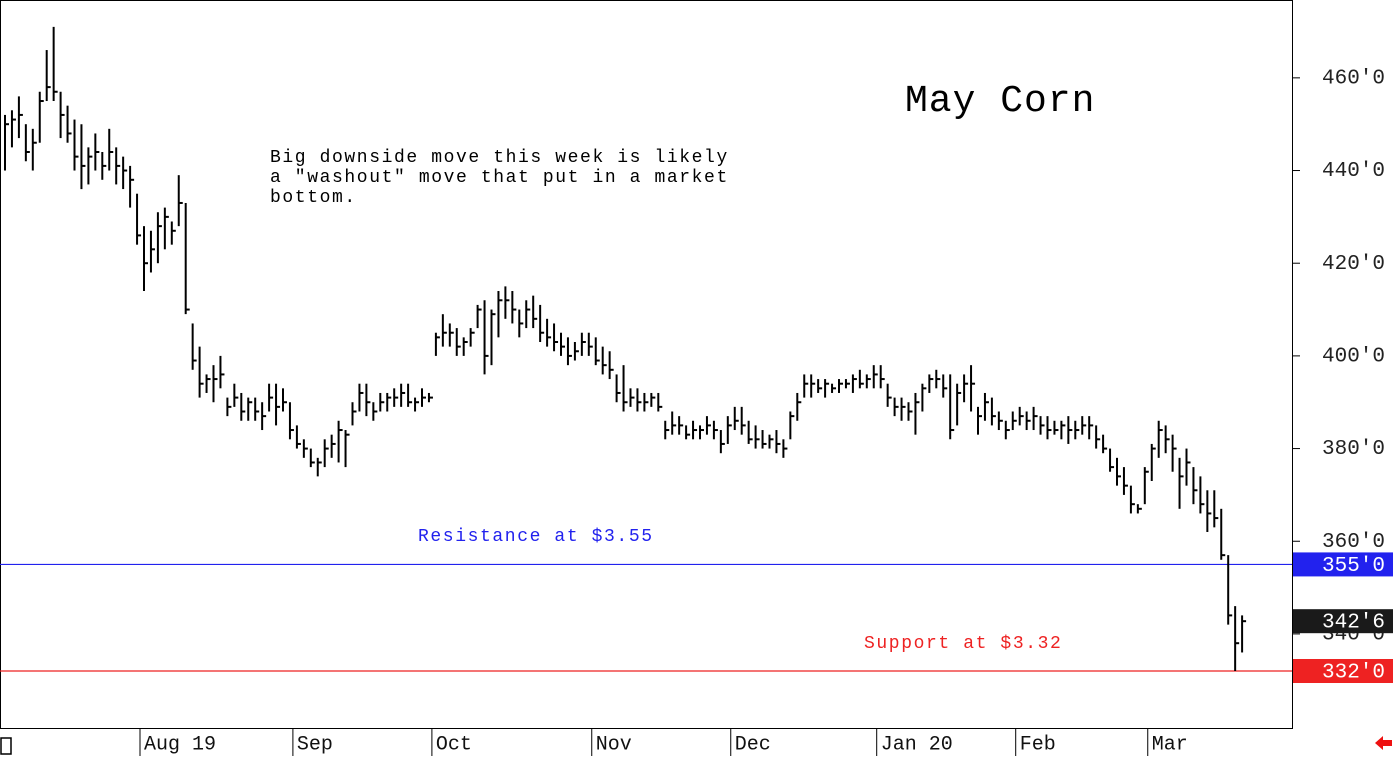 The width and height of the screenshot is (1395, 760). I want to click on annotation-line: Big downside move this week is likely, so click(499, 158).